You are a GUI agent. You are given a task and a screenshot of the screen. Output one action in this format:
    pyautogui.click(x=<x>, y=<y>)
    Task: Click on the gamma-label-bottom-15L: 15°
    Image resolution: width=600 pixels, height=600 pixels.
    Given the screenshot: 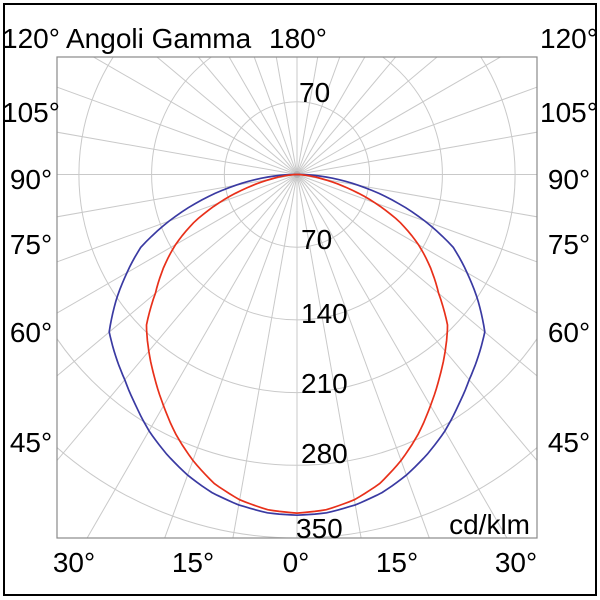 What is the action you would take?
    pyautogui.click(x=193, y=562)
    